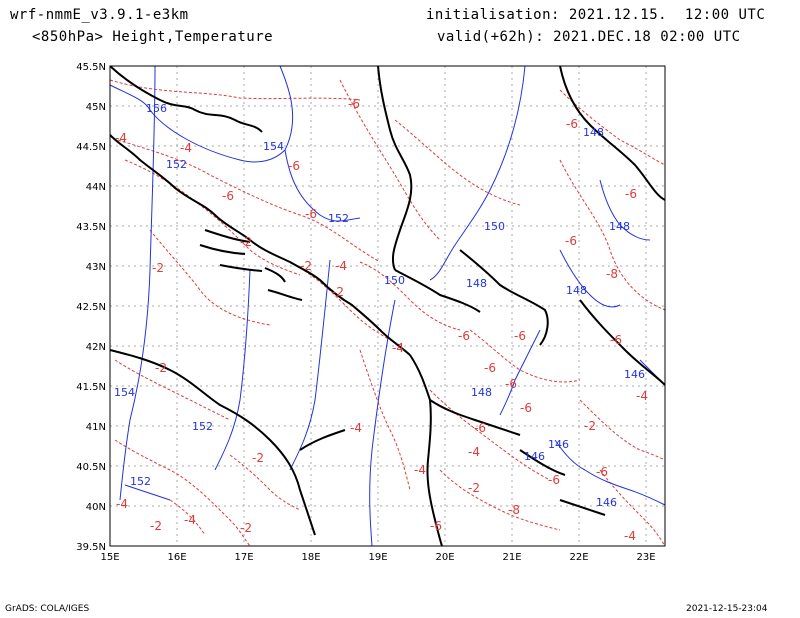  I want to click on latitude-tick-label: 43N, so click(96, 267).